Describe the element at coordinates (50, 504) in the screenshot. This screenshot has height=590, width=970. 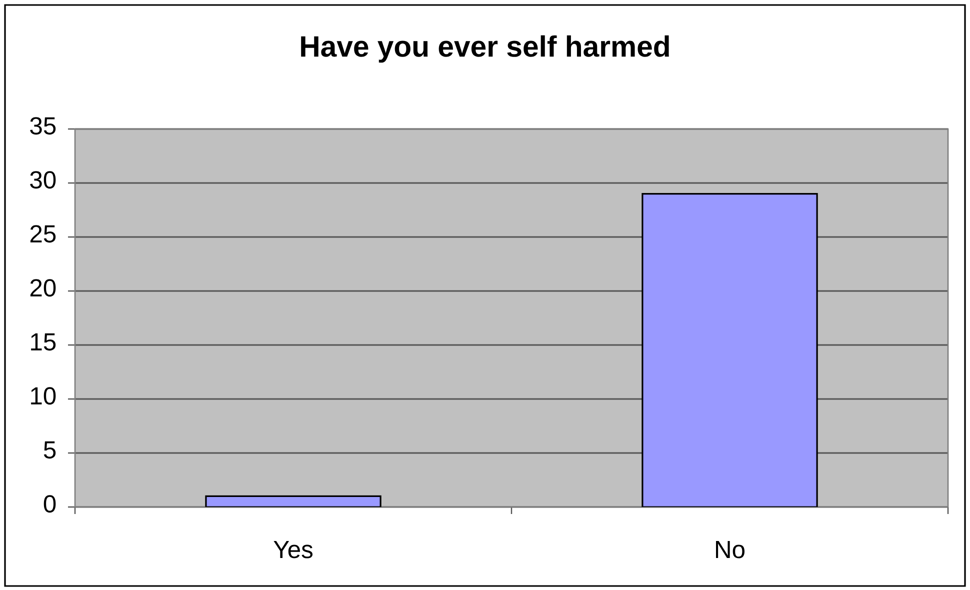
I see `y-tick-label: 0` at that location.